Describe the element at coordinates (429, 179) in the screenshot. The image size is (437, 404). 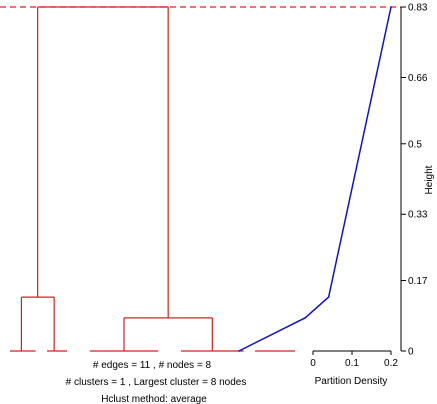
I see `height-axis-label: Height` at that location.